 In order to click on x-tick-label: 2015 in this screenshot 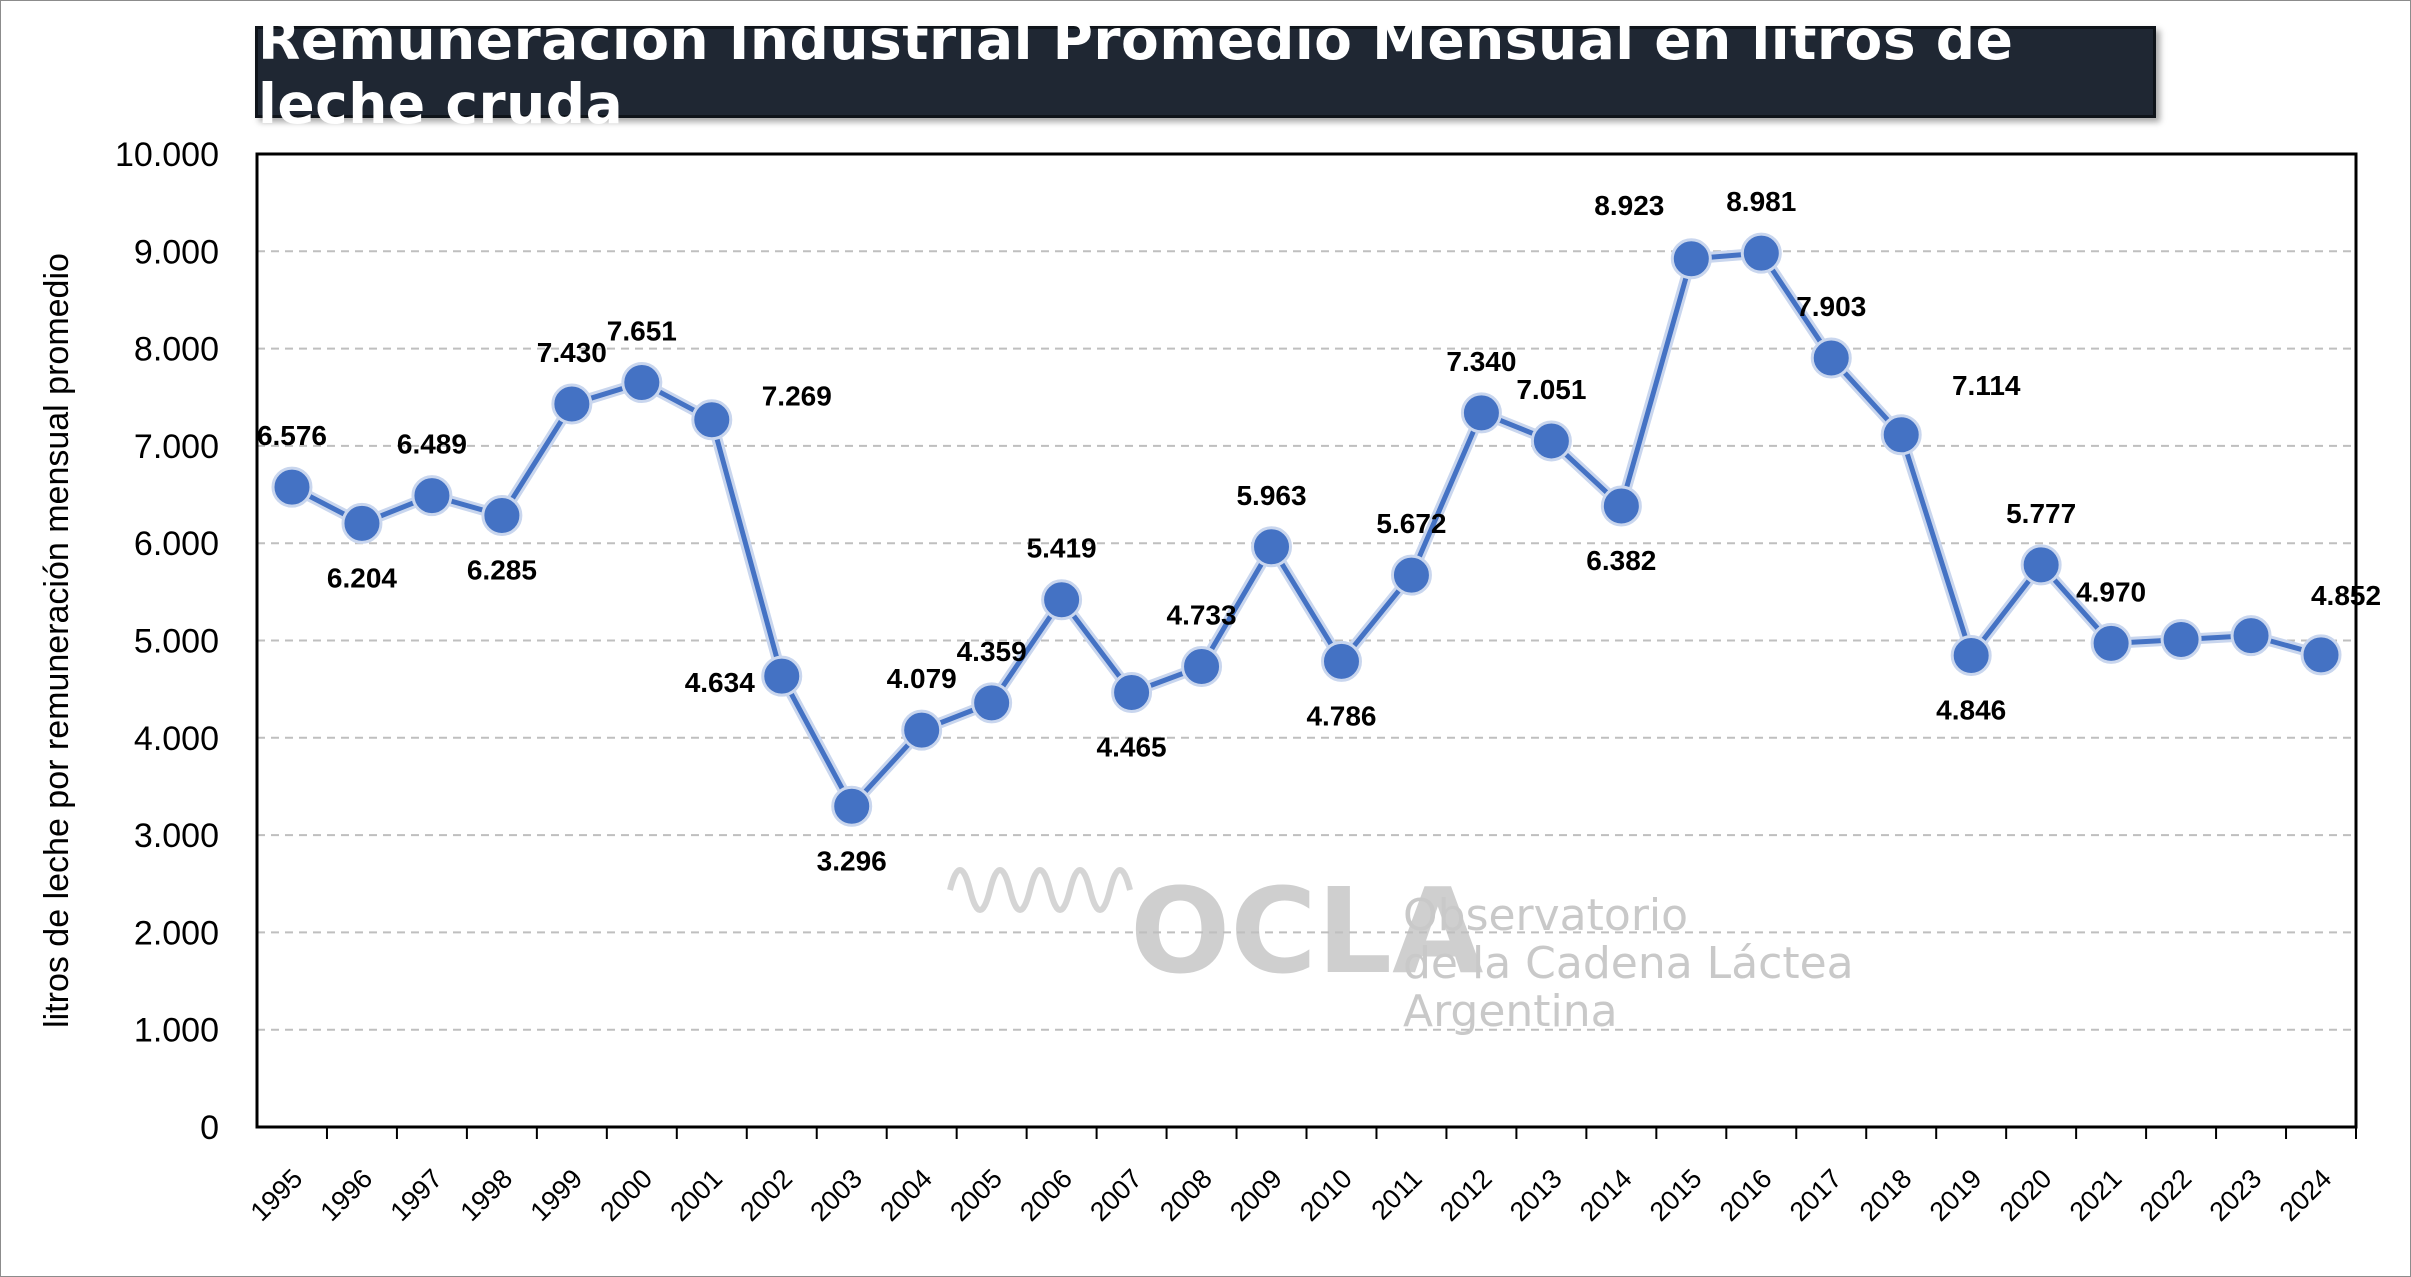, I will do `click(1676, 1195)`.